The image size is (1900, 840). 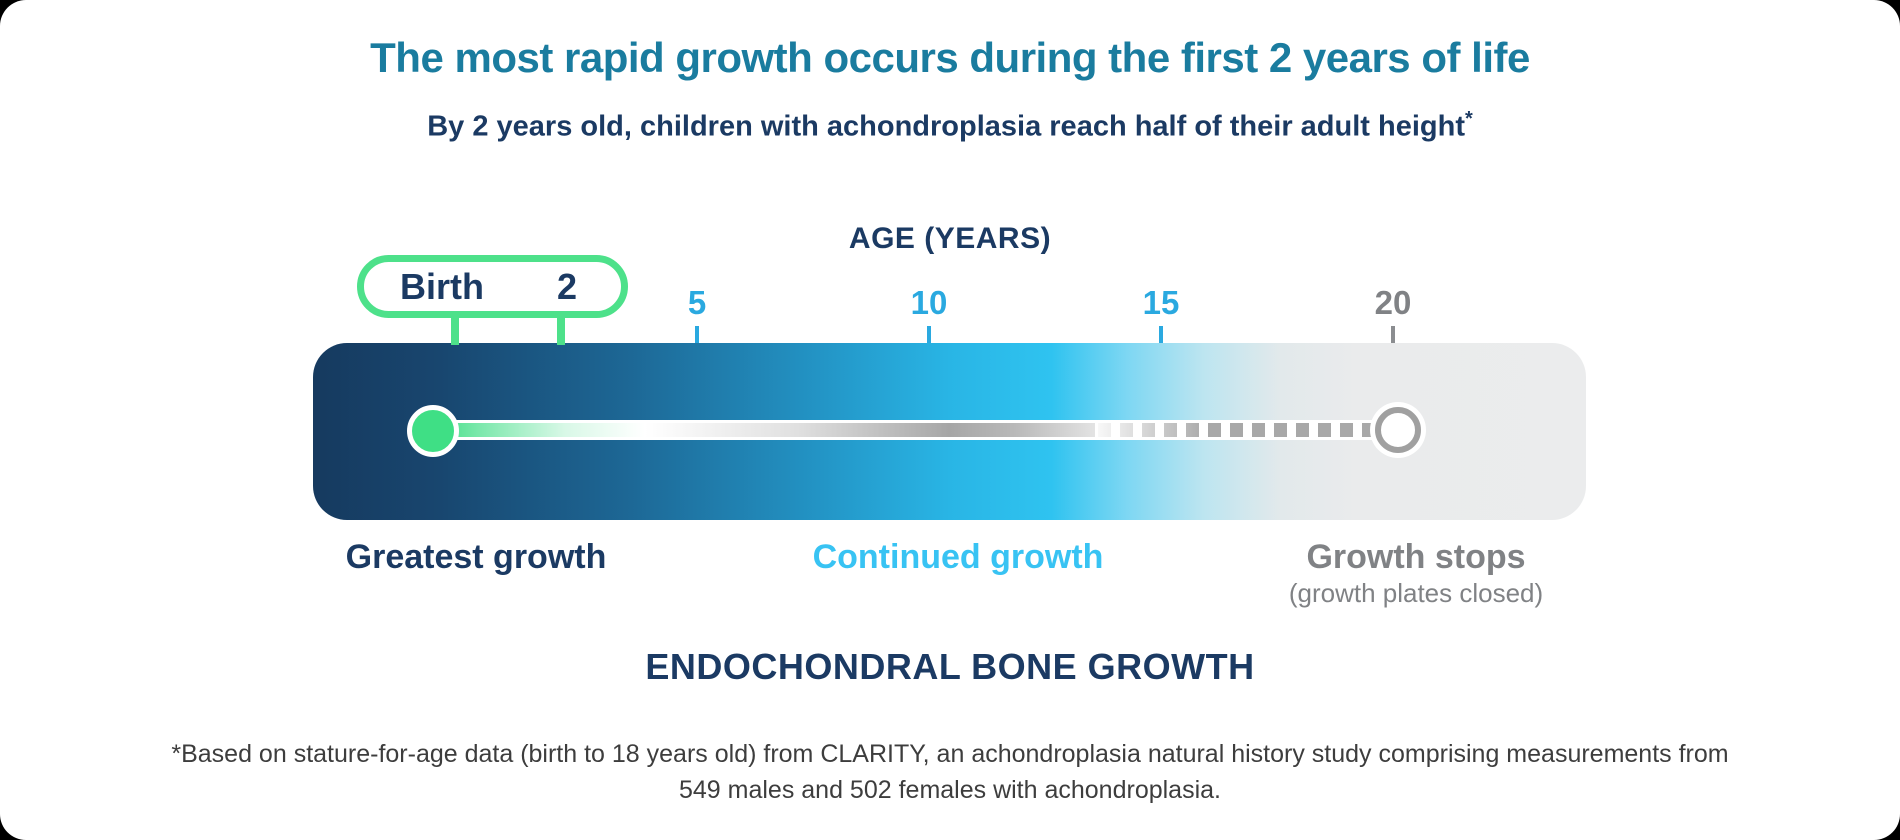 I want to click on callout-2-label: 2, so click(x=566, y=286).